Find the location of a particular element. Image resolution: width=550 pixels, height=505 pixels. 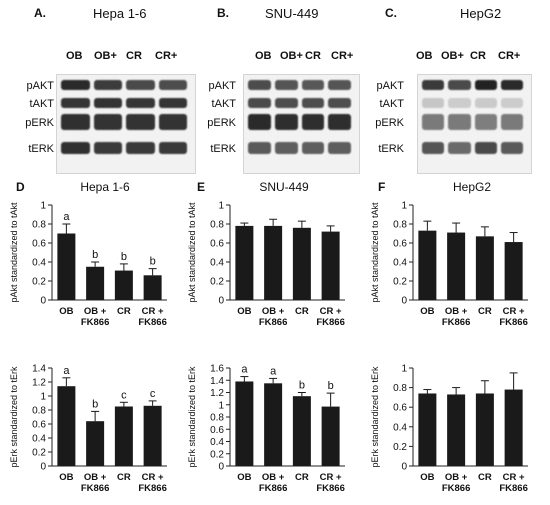

significance-letter: c is located at coordinates (153, 394).